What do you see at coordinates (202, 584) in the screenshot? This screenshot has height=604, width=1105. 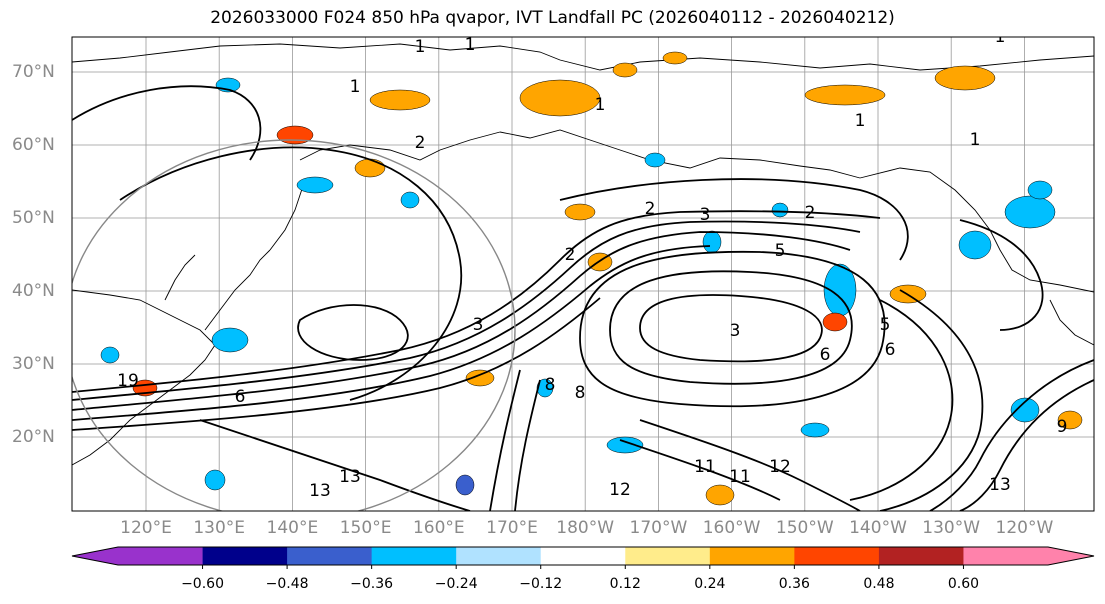 I see `colorbar-tick-label: −0.60` at bounding box center [202, 584].